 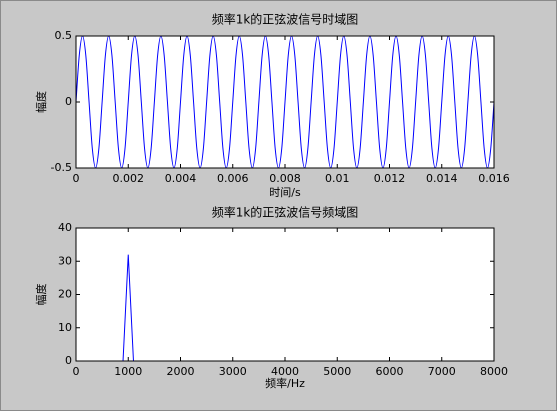 I want to click on chart-title: 频率1k的正弦波信号时域图, so click(x=285, y=19).